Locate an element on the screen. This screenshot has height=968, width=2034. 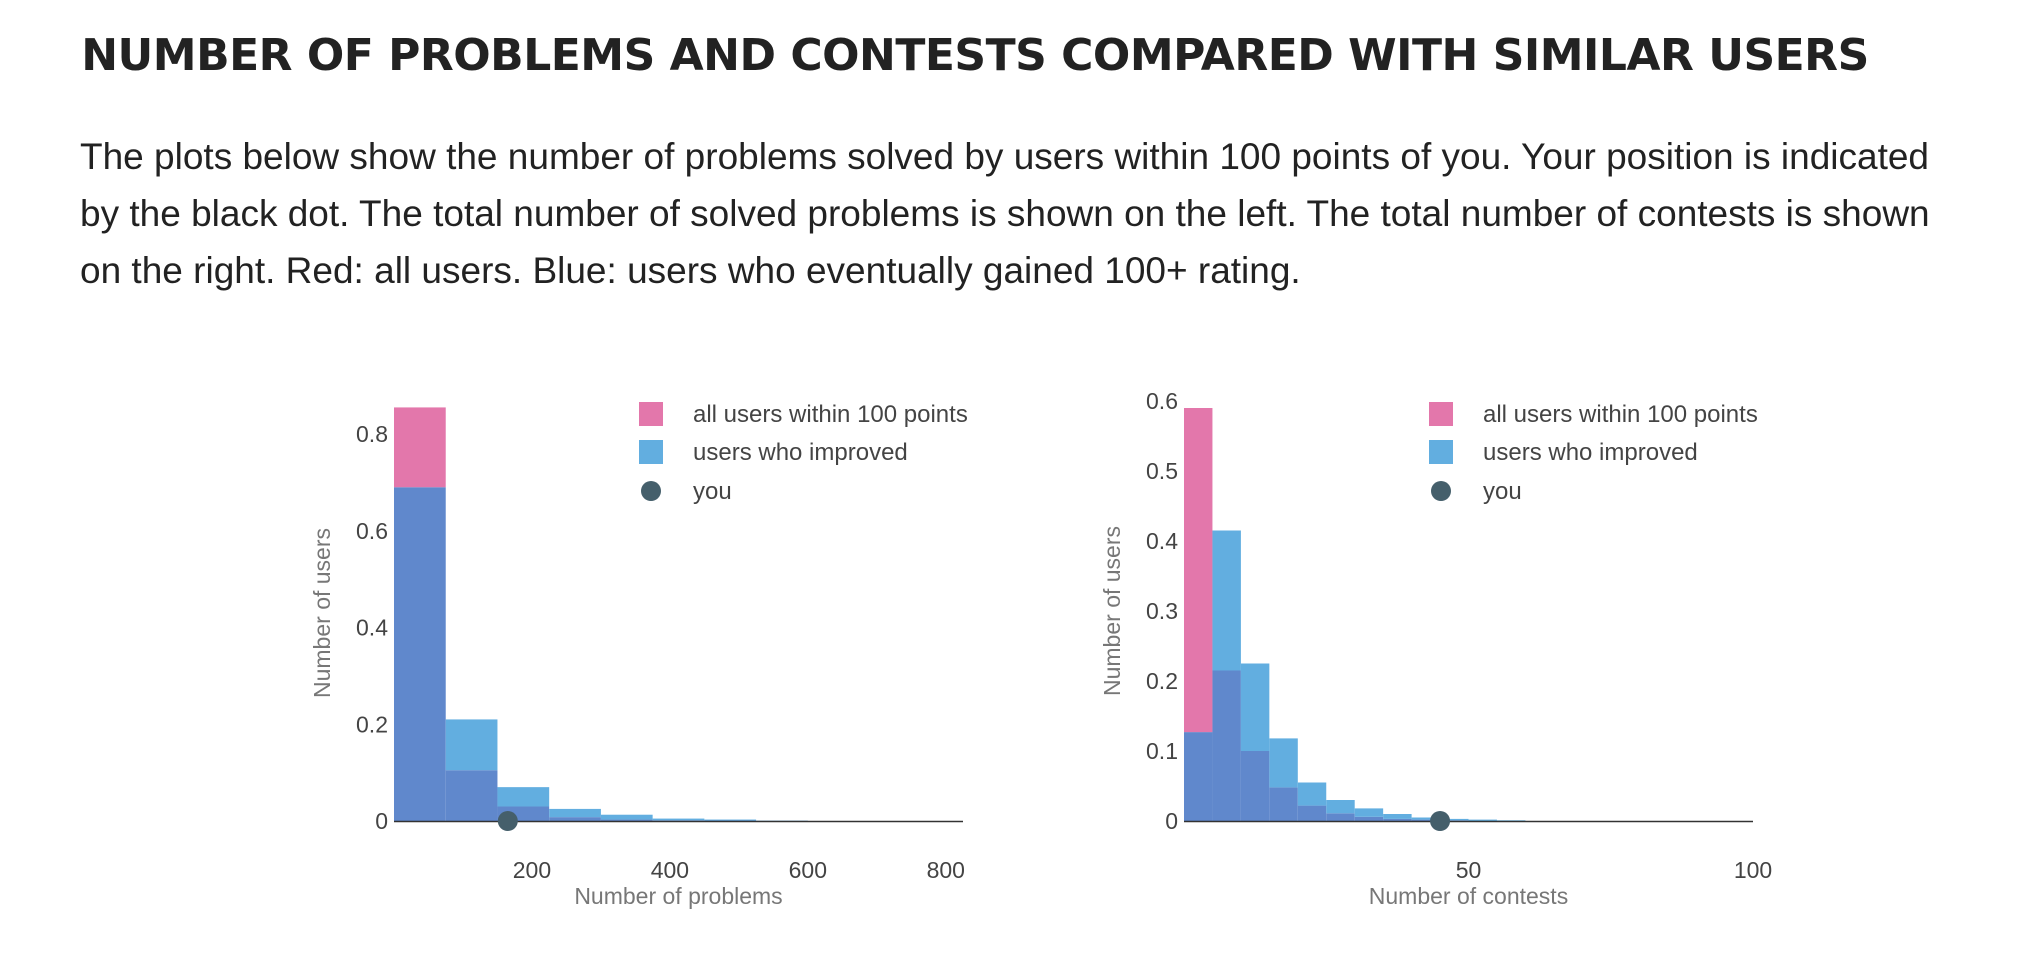
y-tick-label: 0.5 is located at coordinates (1162, 471).